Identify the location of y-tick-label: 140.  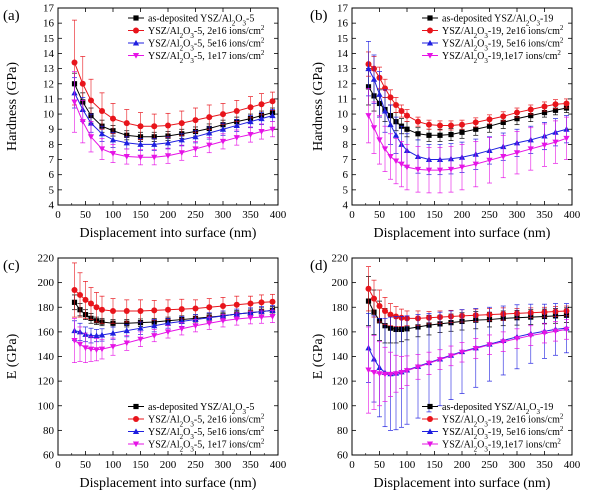
(46, 357).